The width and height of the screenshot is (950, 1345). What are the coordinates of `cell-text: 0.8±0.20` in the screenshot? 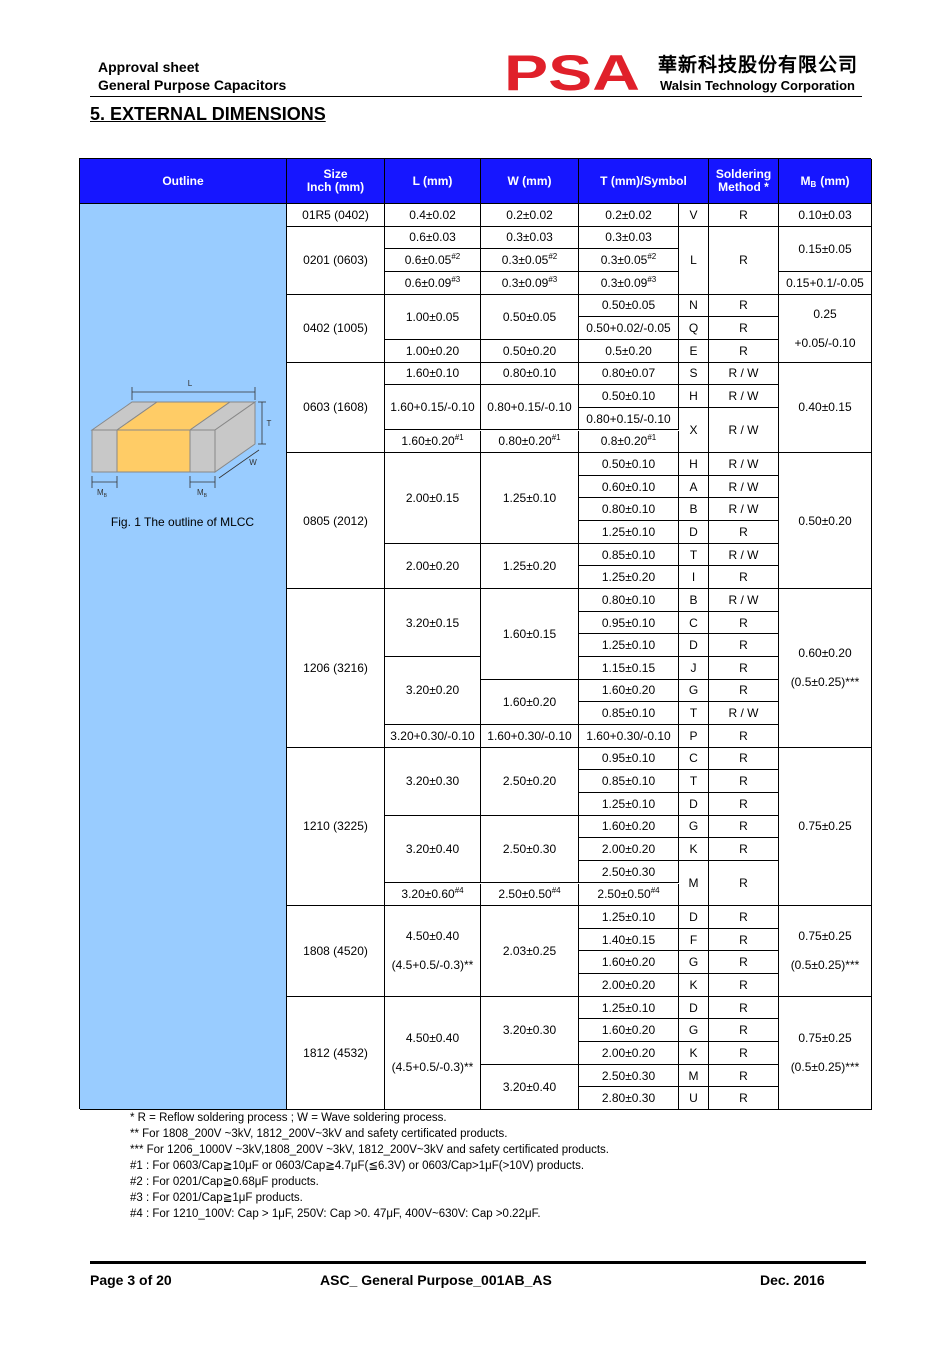 It's located at (624, 441).